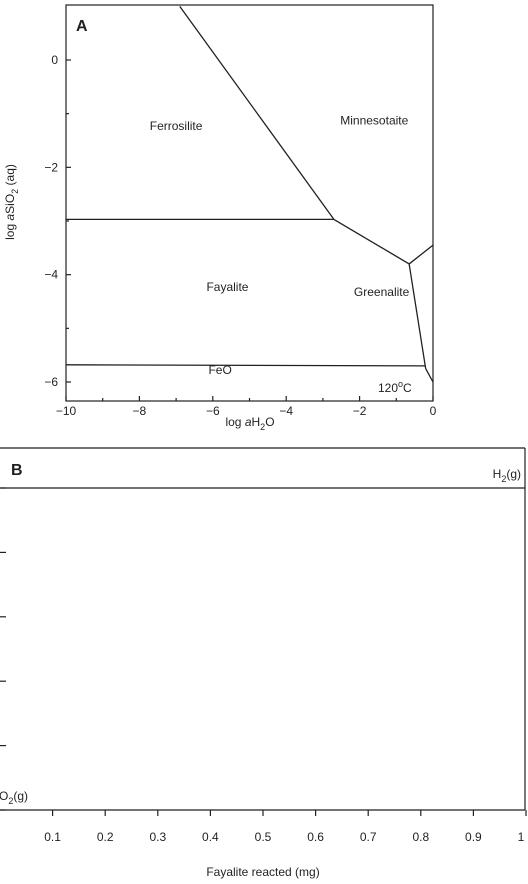 The height and width of the screenshot is (884, 528). I want to click on panel-a-y-tick-label: −4, so click(51, 275).